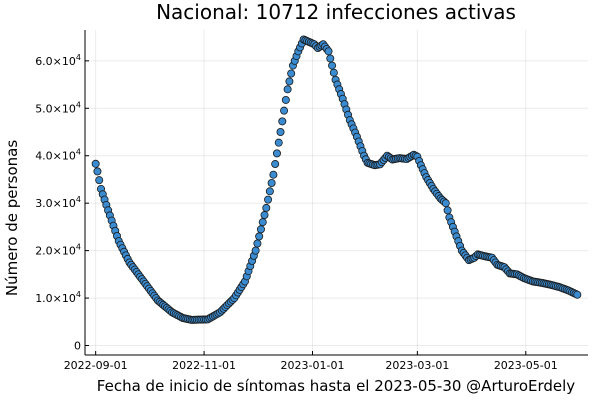  I want to click on y-axis-label: Número de personas, so click(12, 218).